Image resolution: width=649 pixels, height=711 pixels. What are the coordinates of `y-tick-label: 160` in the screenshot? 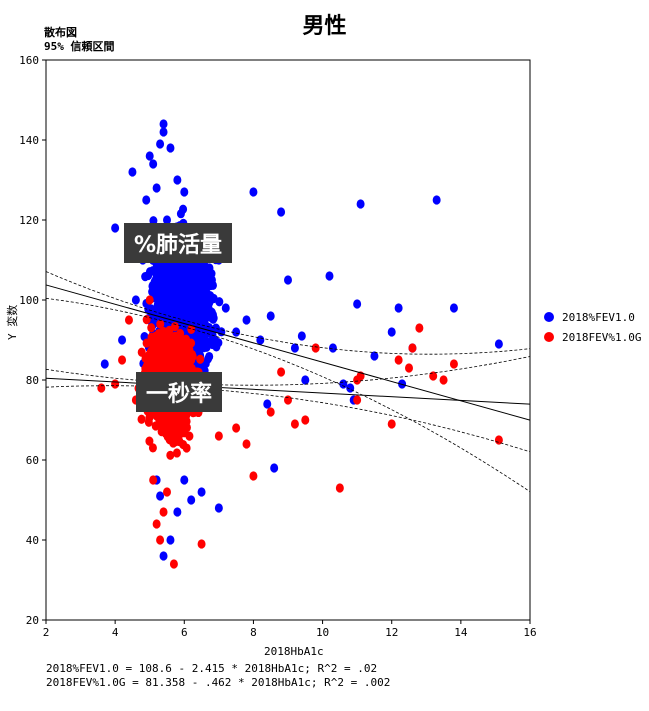 It's located at (29, 60).